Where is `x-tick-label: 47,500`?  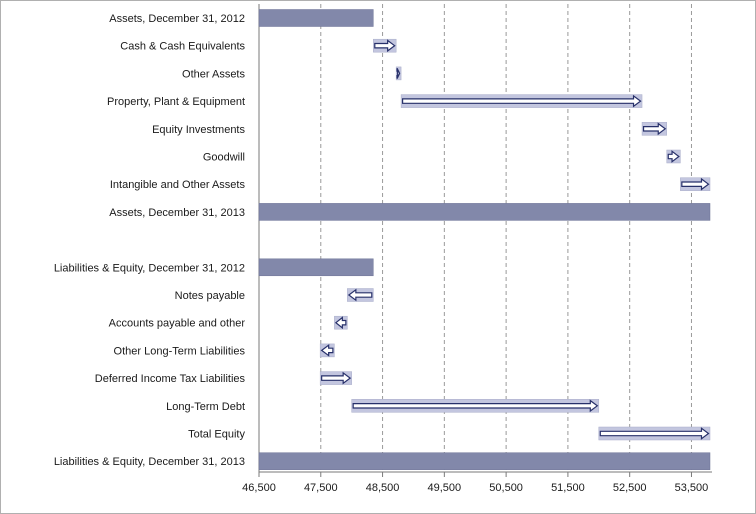
x-tick-label: 47,500 is located at coordinates (321, 488).